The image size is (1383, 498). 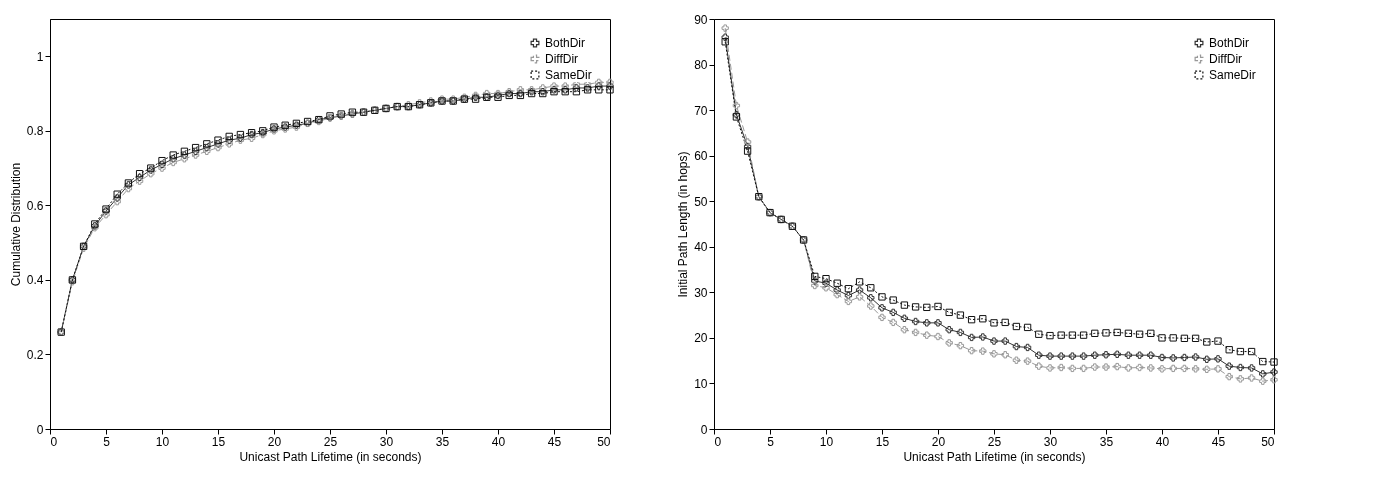 What do you see at coordinates (40, 56) in the screenshot?
I see `y-tick-label: 1` at bounding box center [40, 56].